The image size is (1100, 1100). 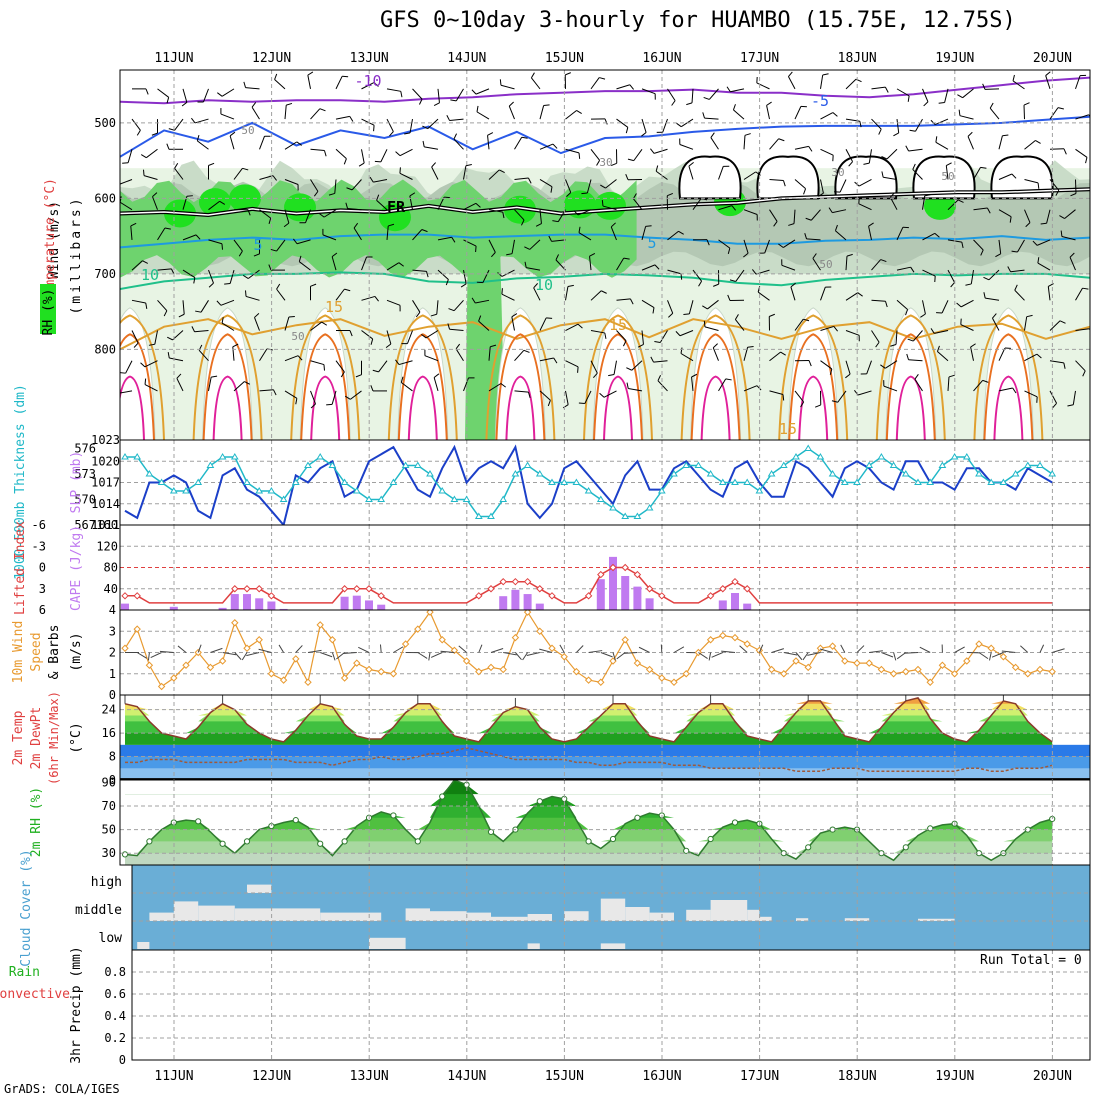 What do you see at coordinates (369, 1076) in the screenshot?
I see `bottom-date-label: 13JUN` at bounding box center [369, 1076].